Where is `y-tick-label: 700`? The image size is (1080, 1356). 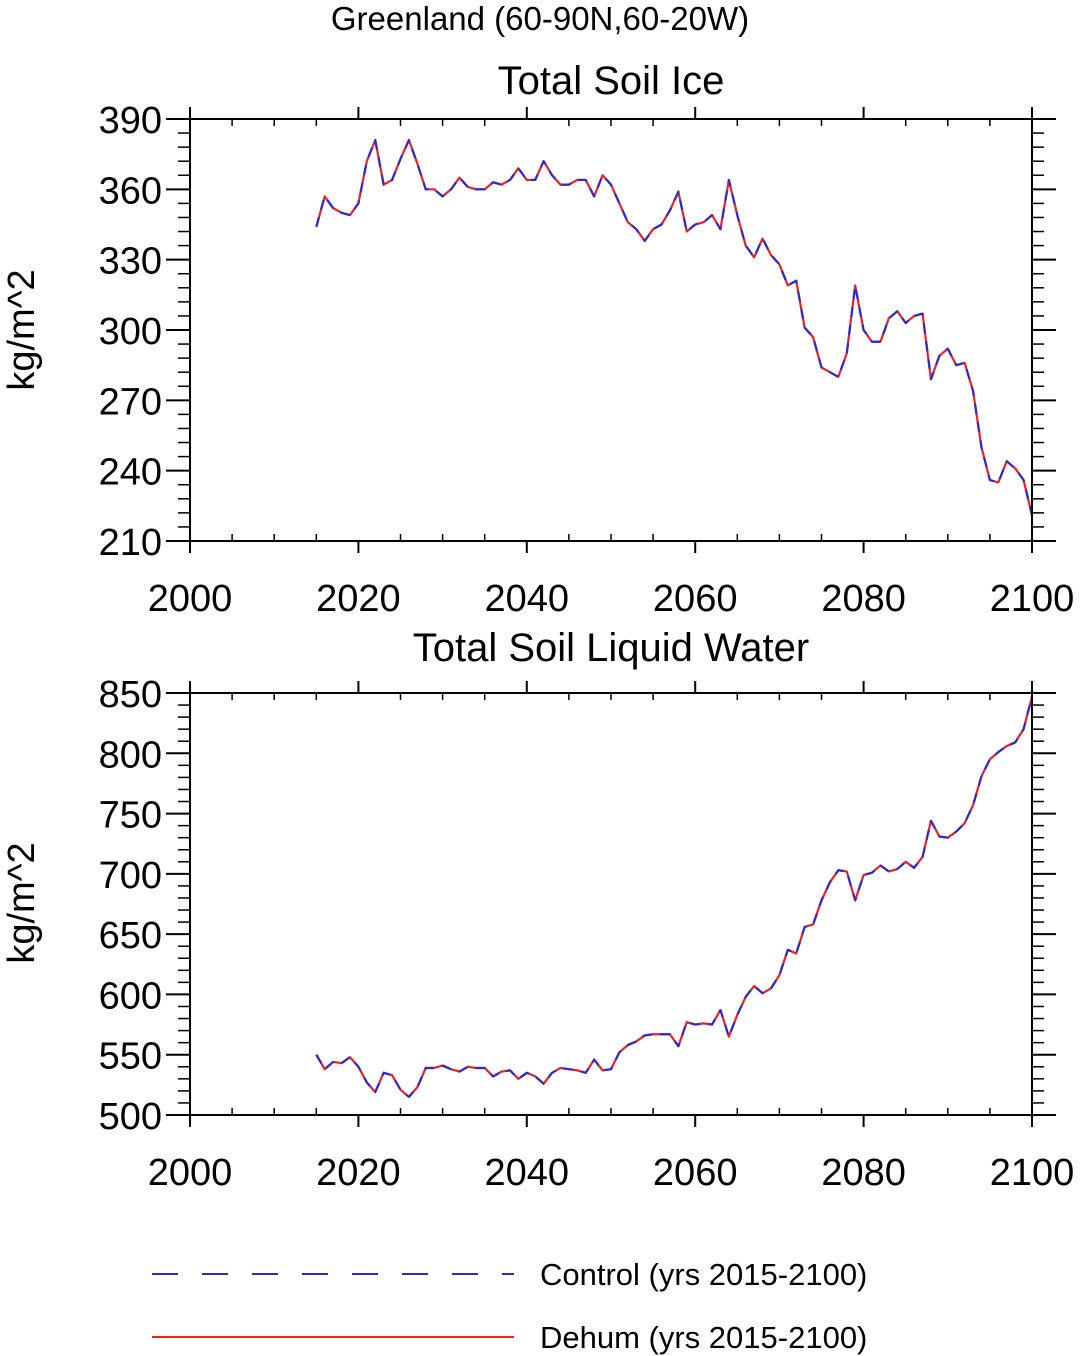 y-tick-label: 700 is located at coordinates (130, 876).